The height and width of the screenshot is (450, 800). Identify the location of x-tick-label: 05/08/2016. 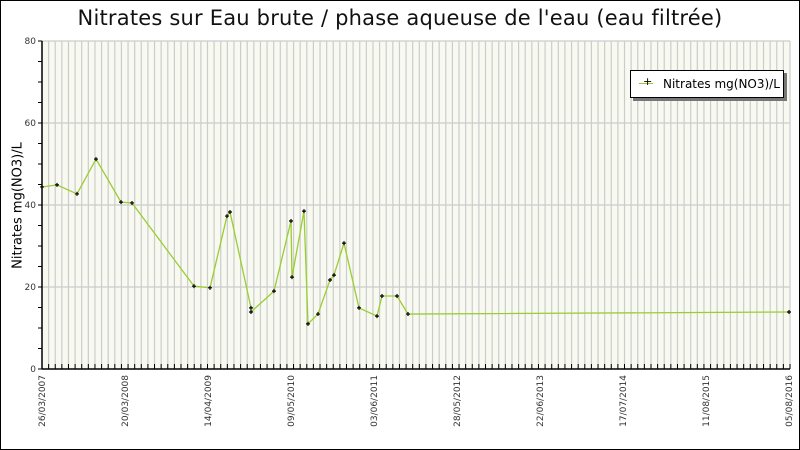
(790, 401).